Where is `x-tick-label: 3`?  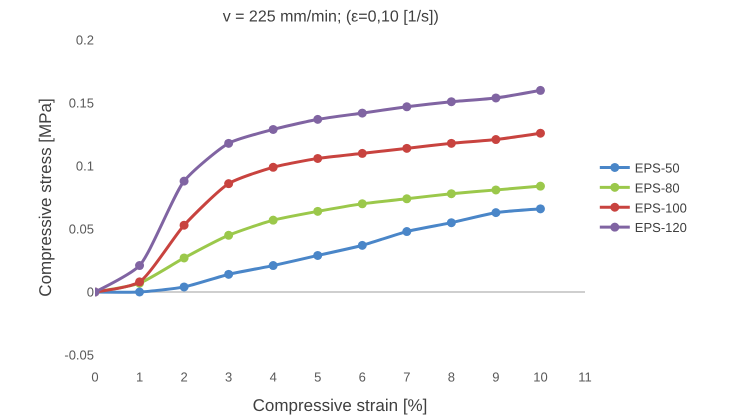
x-tick-label: 3 is located at coordinates (228, 377).